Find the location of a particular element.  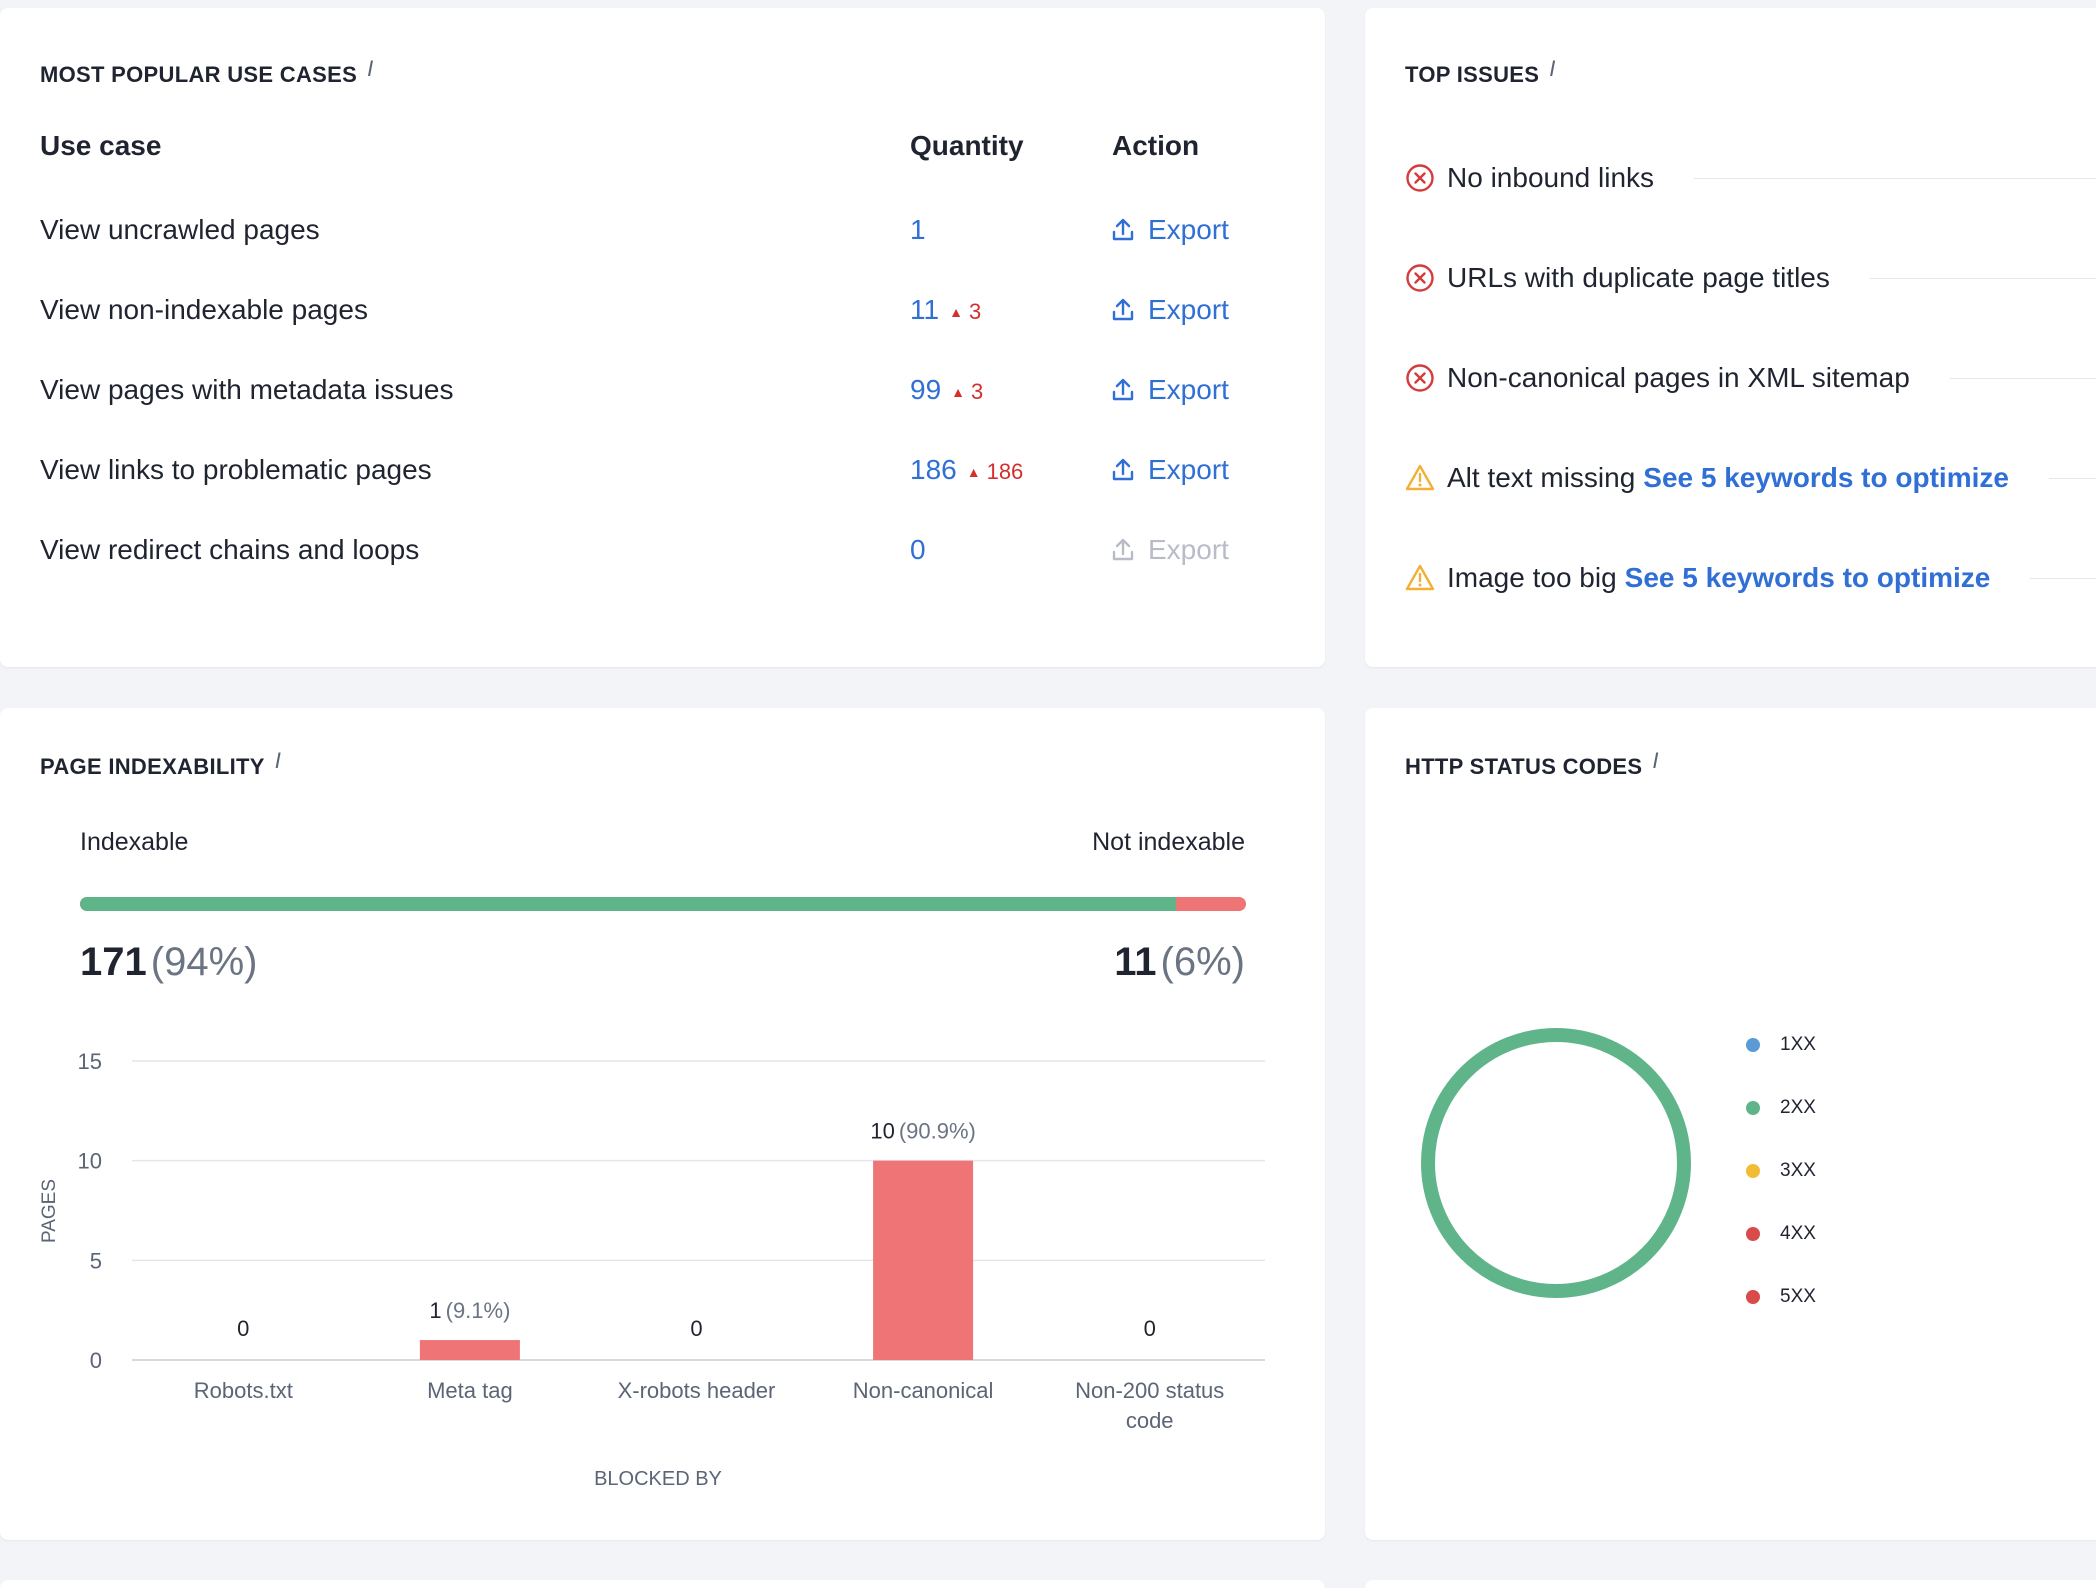

quantity-link: 99 ▲ 3 is located at coordinates (946, 390).